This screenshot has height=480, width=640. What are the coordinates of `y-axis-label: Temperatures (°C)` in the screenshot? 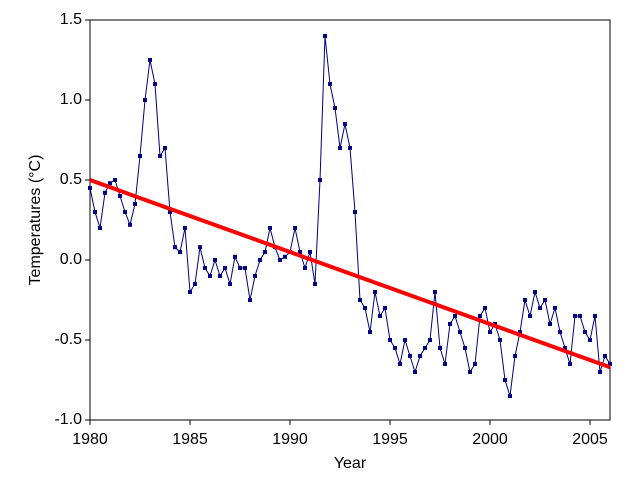 It's located at (35, 220).